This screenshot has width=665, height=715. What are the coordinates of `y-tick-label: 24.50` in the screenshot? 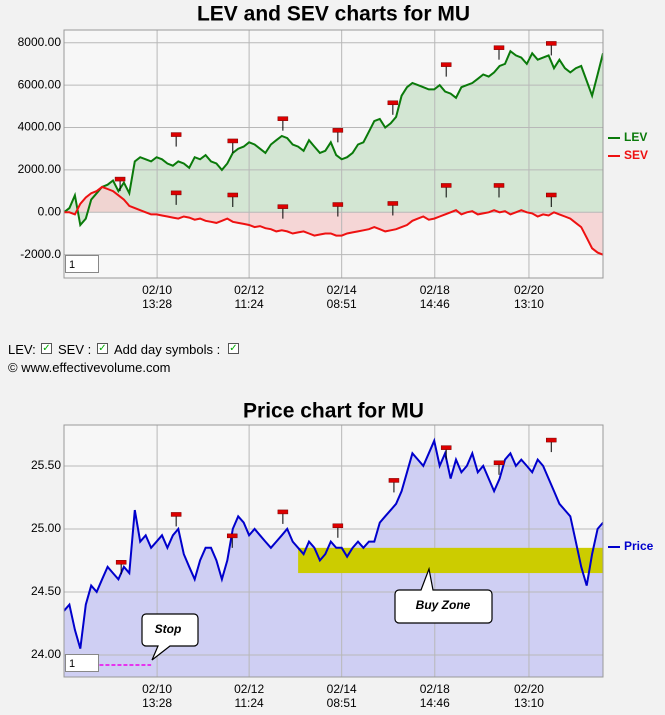 It's located at (46, 591).